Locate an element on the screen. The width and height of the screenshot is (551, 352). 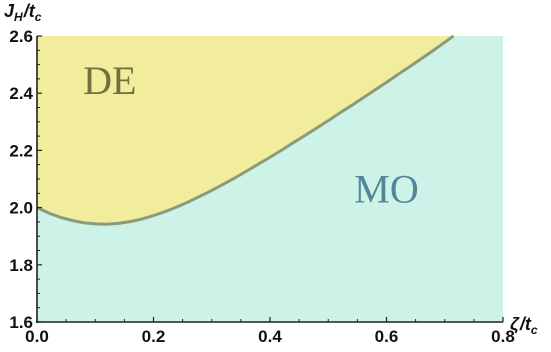
x-tick-label: 0.6 is located at coordinates (387, 336).